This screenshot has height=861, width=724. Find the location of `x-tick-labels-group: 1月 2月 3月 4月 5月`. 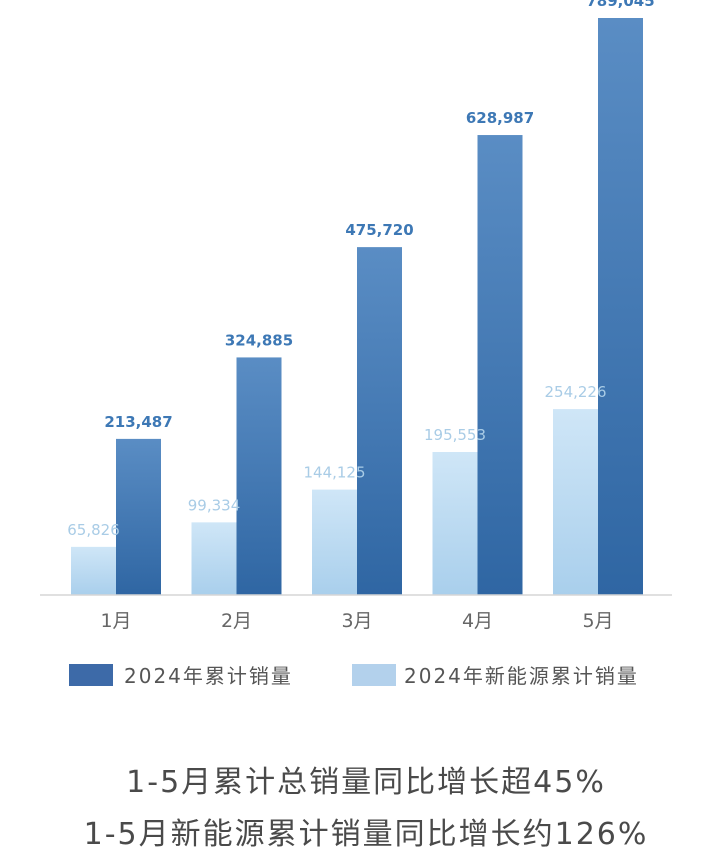

x-tick-labels-group: 1月 2月 3月 4月 5月 is located at coordinates (356, 621).